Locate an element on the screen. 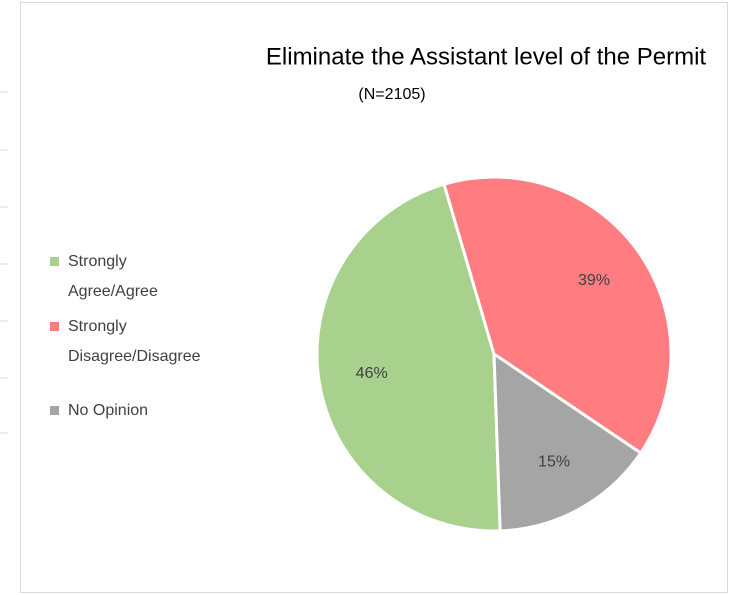 Image resolution: width=730 pixels, height=595 pixels. legend-entry: Strongly Agree/Agree is located at coordinates (120, 277).